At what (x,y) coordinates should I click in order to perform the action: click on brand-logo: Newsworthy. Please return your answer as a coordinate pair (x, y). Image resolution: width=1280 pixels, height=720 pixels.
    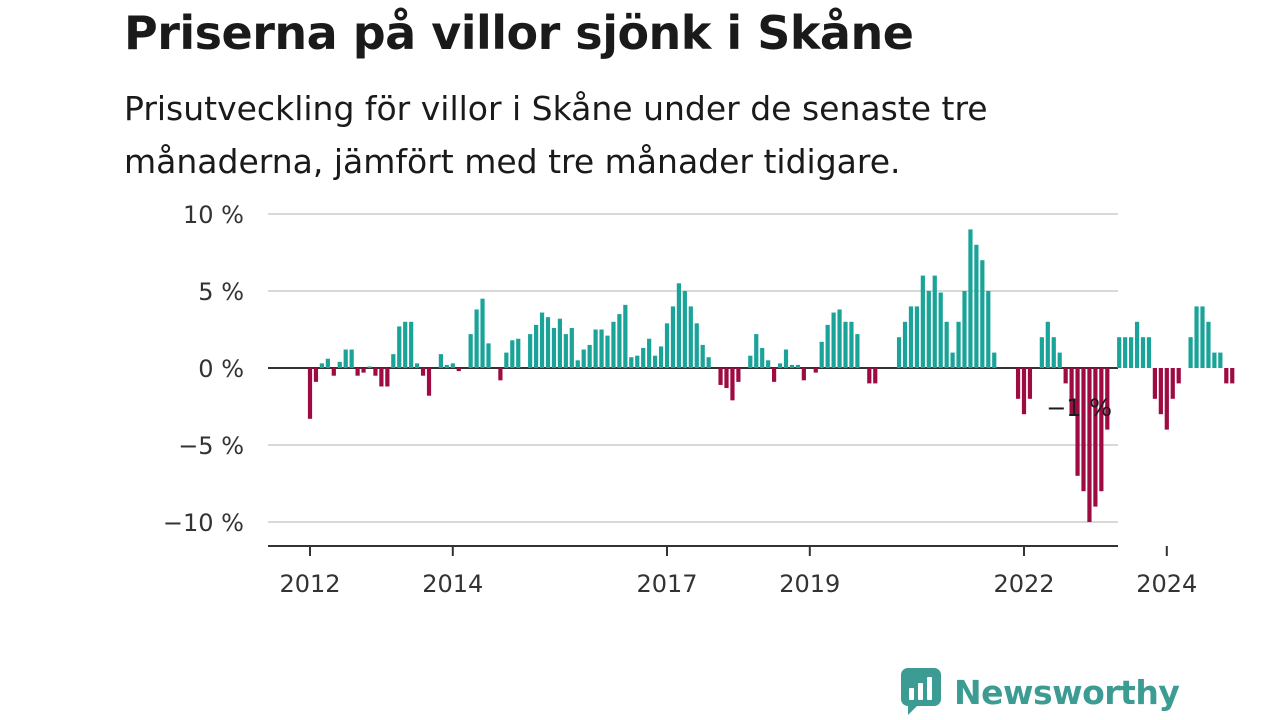
    Looking at the image, I should click on (1040, 692).